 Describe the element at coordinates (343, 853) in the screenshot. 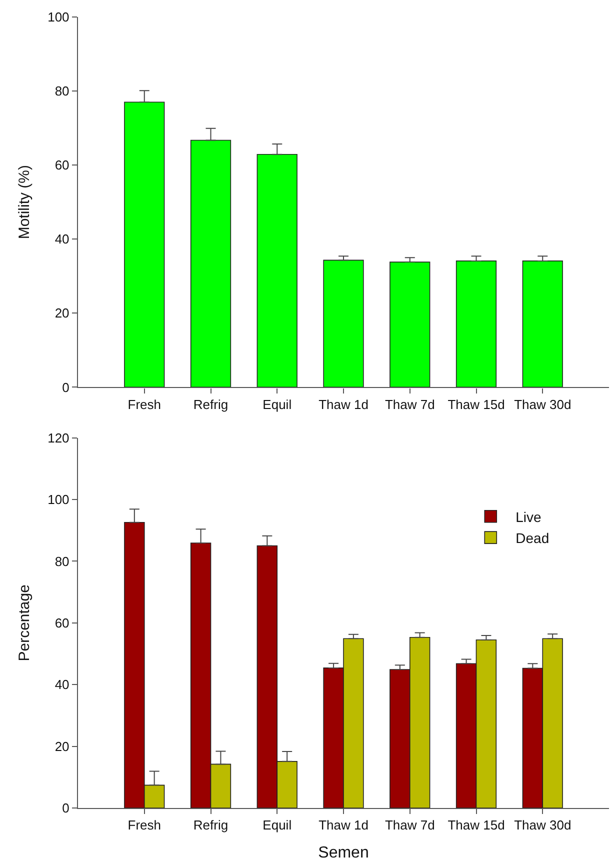

I see `x-axis-title: Semen` at that location.